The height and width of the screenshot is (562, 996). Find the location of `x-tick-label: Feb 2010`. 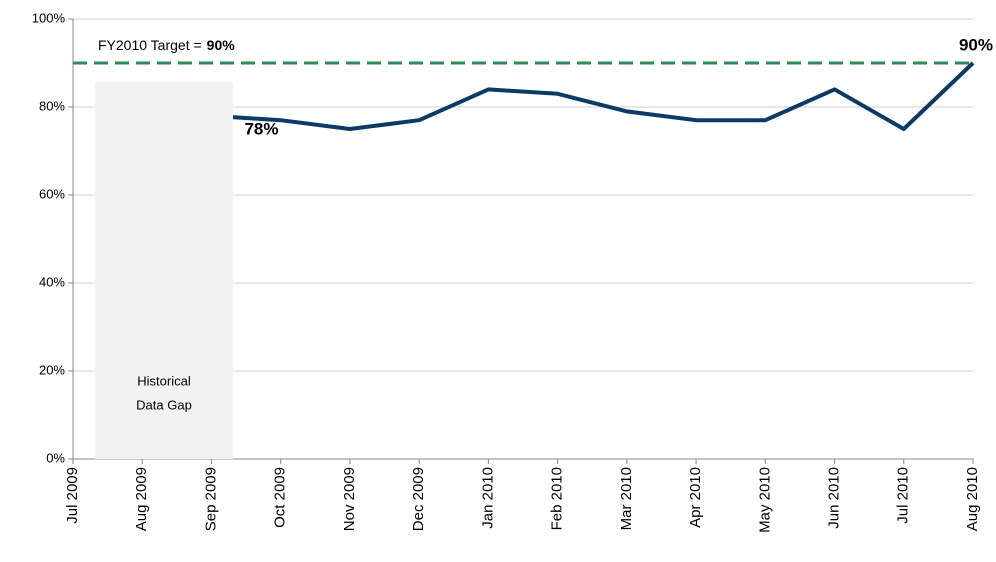

x-tick-label: Feb 2010 is located at coordinates (557, 498).